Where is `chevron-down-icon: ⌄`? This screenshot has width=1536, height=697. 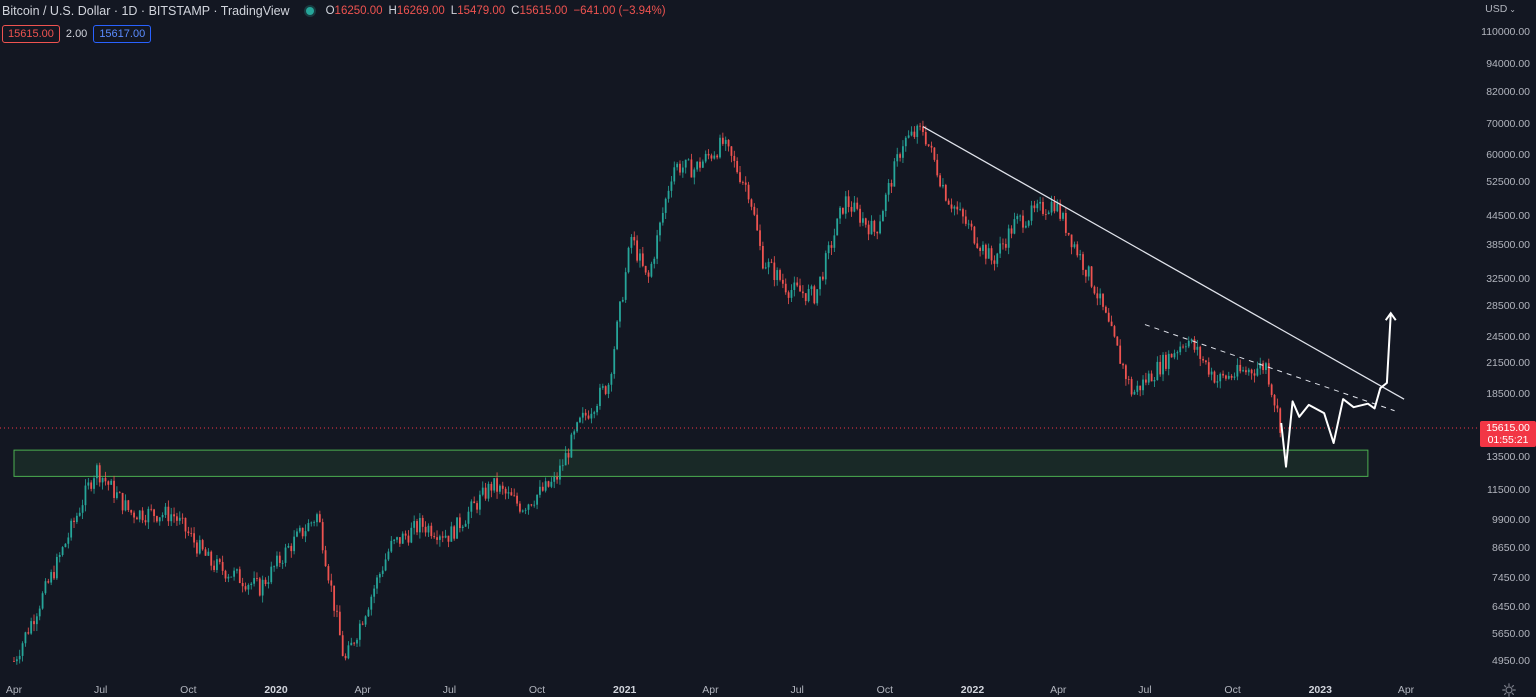
chevron-down-icon: ⌄ is located at coordinates (1512, 9).